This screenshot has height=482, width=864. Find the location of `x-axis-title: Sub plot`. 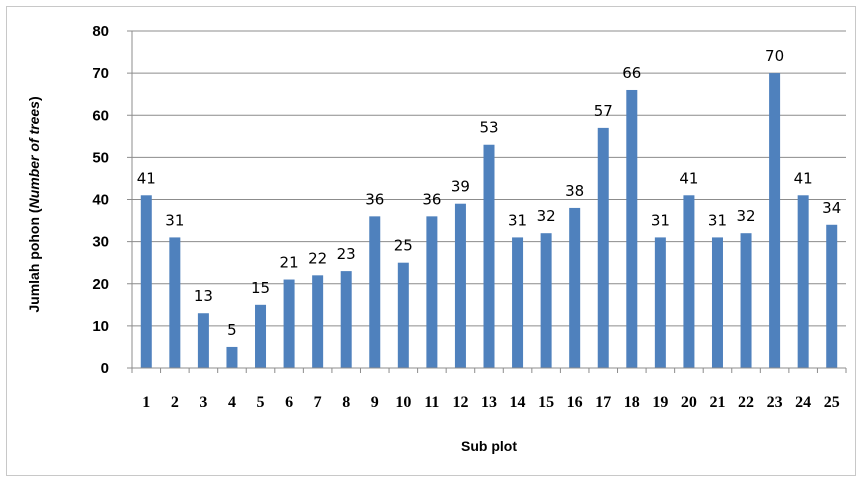

x-axis-title: Sub plot is located at coordinates (489, 446).